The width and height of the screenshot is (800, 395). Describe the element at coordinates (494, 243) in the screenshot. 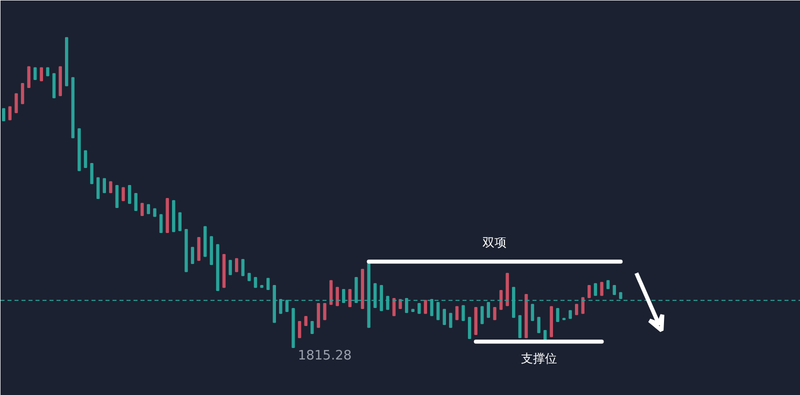

I see `series-label: 双项` at that location.